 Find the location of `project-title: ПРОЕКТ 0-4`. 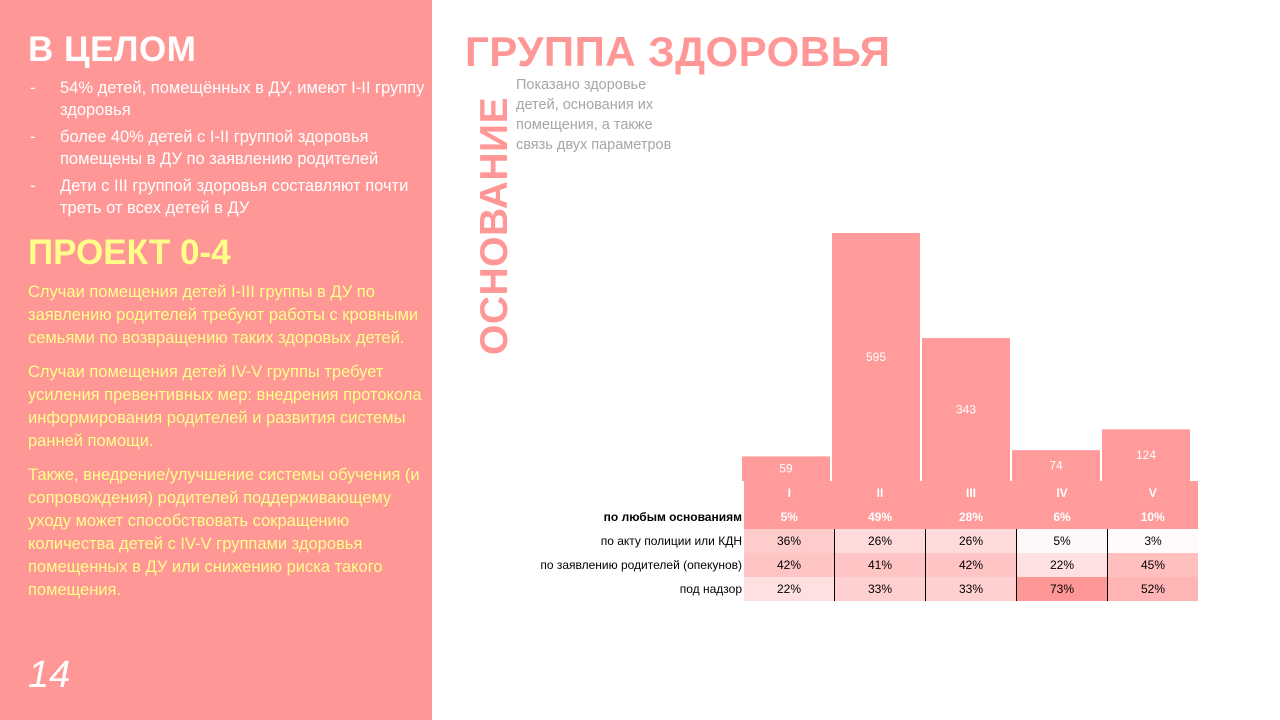

project-title: ПРОЕКТ 0-4 is located at coordinates (129, 253).